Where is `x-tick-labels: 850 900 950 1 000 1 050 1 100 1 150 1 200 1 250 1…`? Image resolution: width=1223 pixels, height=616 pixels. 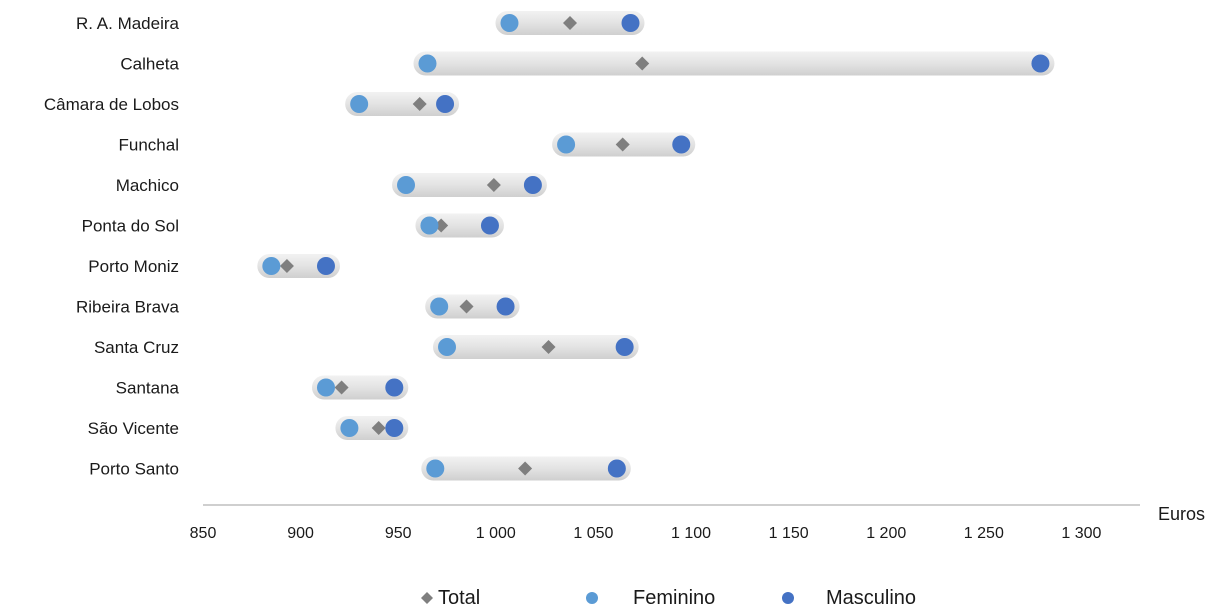 x-tick-labels: 850 900 950 1 000 1 050 1 100 1 150 1 200 1 250 1… is located at coordinates (646, 533).